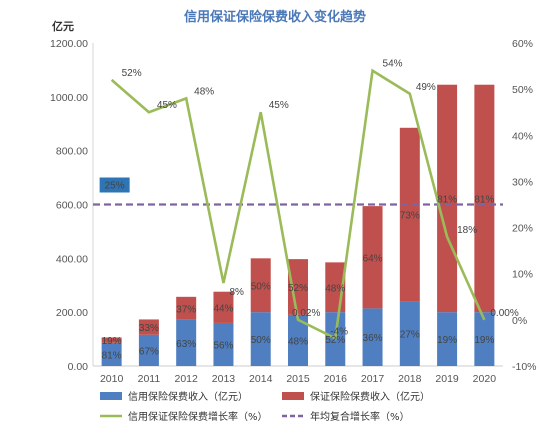  I want to click on credit-share-label: 50%, so click(261, 340).